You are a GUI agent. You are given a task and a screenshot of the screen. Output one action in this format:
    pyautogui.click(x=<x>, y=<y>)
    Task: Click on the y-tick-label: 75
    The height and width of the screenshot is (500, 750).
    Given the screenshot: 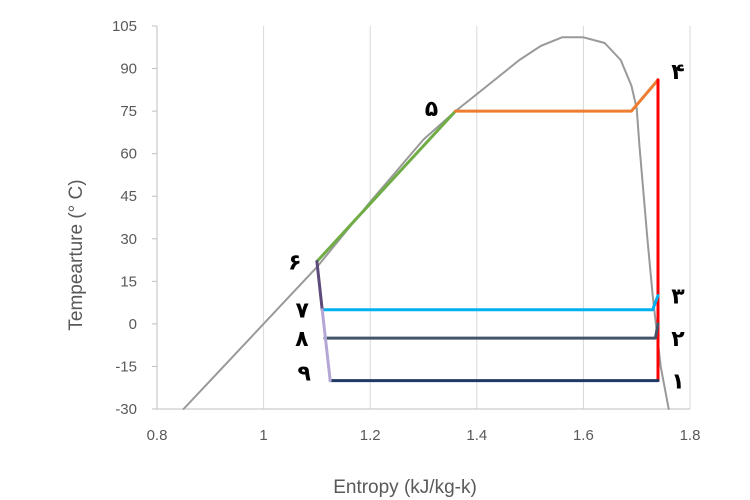 What is the action you would take?
    pyautogui.click(x=128, y=111)
    